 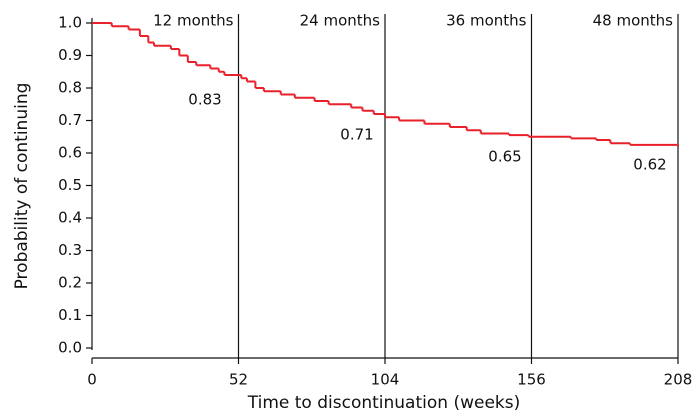 What do you see at coordinates (70, 315) in the screenshot?
I see `y-tick-label: 0.1` at bounding box center [70, 315].